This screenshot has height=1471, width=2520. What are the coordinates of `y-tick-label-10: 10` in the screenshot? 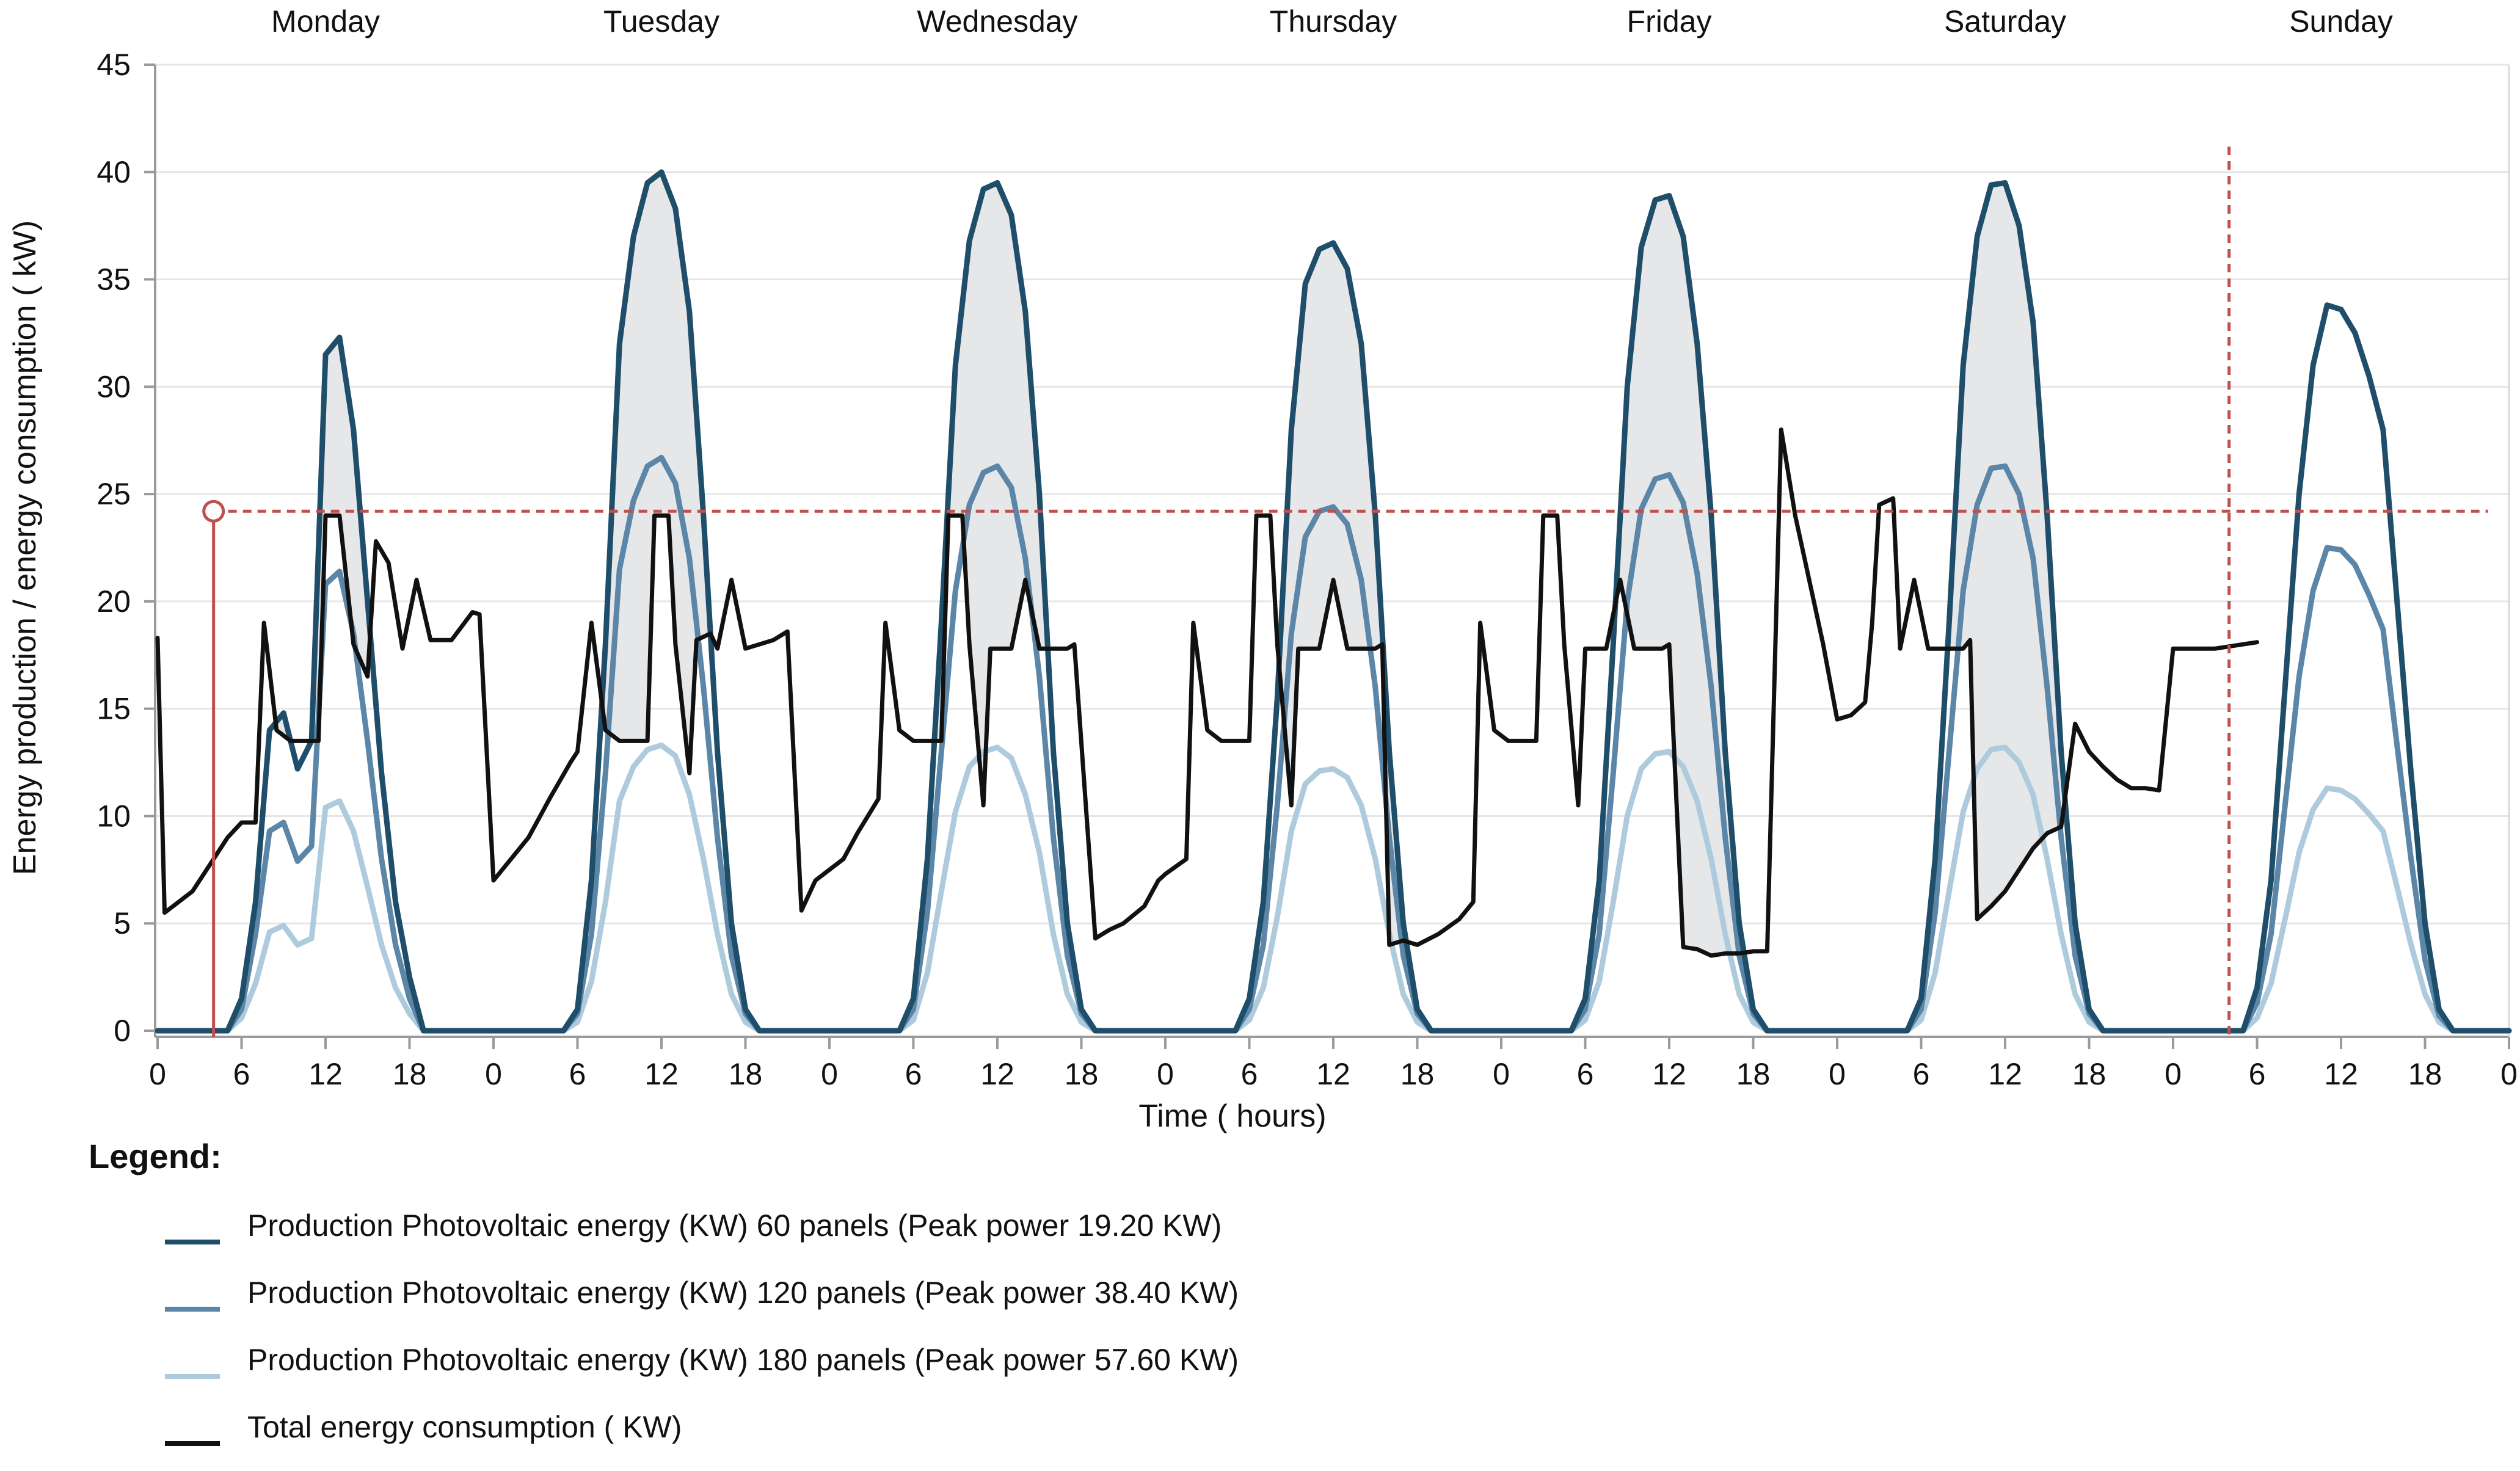 It's located at (114, 816).